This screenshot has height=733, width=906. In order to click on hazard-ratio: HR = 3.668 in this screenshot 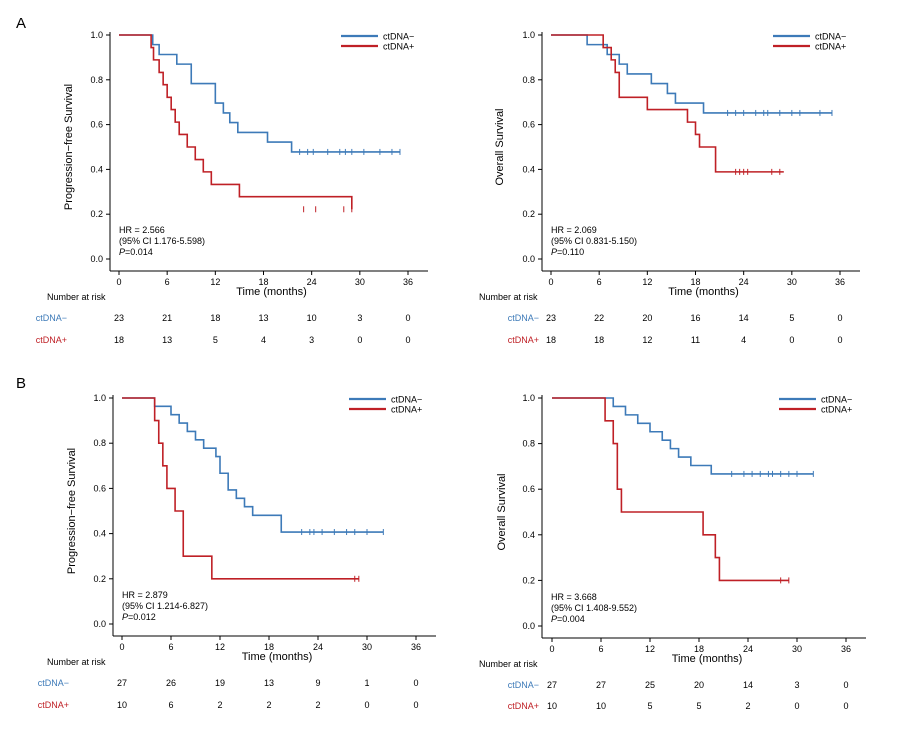, I will do `click(574, 597)`.